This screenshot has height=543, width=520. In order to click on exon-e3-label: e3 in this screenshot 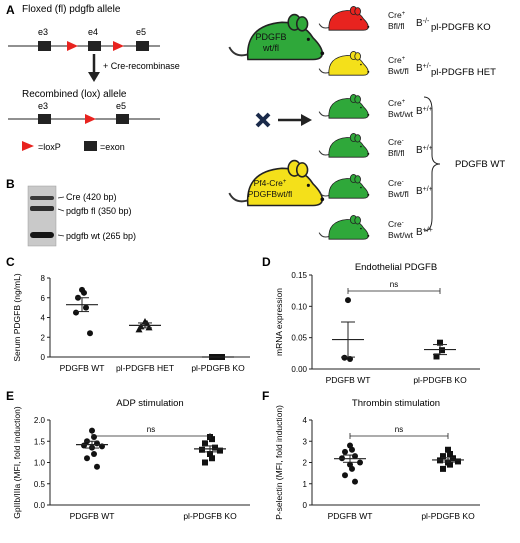, I will do `click(43, 32)`.